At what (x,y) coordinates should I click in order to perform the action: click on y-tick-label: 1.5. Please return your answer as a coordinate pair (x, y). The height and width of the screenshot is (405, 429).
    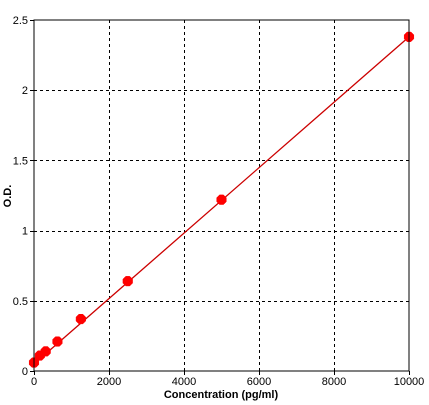
    Looking at the image, I should click on (20, 161).